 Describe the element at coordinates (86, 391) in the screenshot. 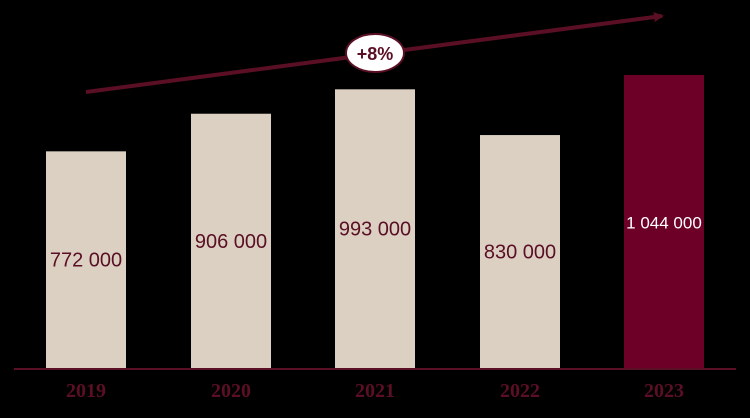

I see `x-tick-label-2019: 2019` at that location.